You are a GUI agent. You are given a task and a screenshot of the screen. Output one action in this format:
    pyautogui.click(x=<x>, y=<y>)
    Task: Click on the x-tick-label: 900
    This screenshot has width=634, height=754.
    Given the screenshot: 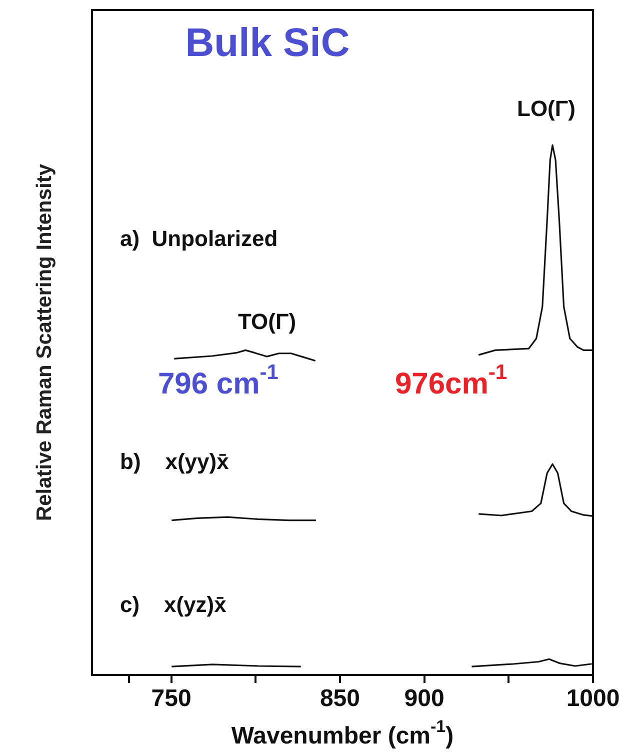 What is the action you would take?
    pyautogui.click(x=424, y=698)
    